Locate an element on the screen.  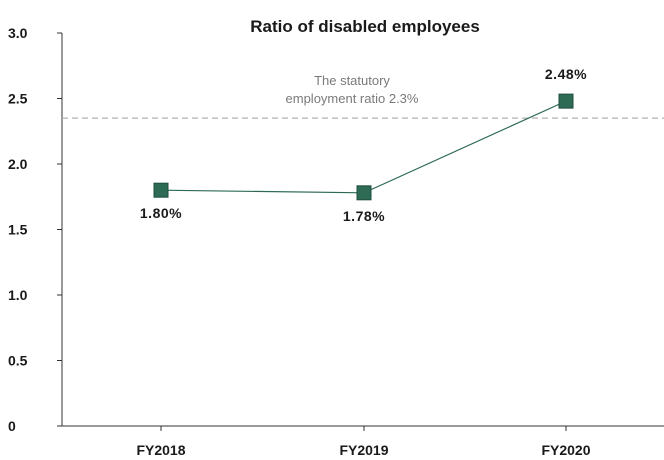
y-tick-label: 0 is located at coordinates (12, 426).